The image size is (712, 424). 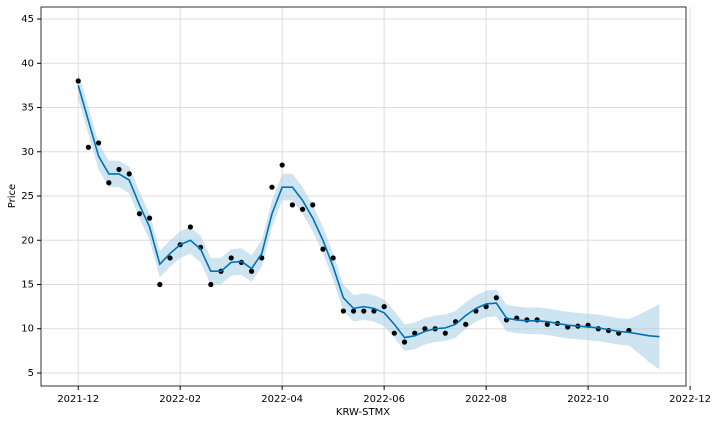 What do you see at coordinates (27, 63) in the screenshot?
I see `y-tick-label: 40` at bounding box center [27, 63].